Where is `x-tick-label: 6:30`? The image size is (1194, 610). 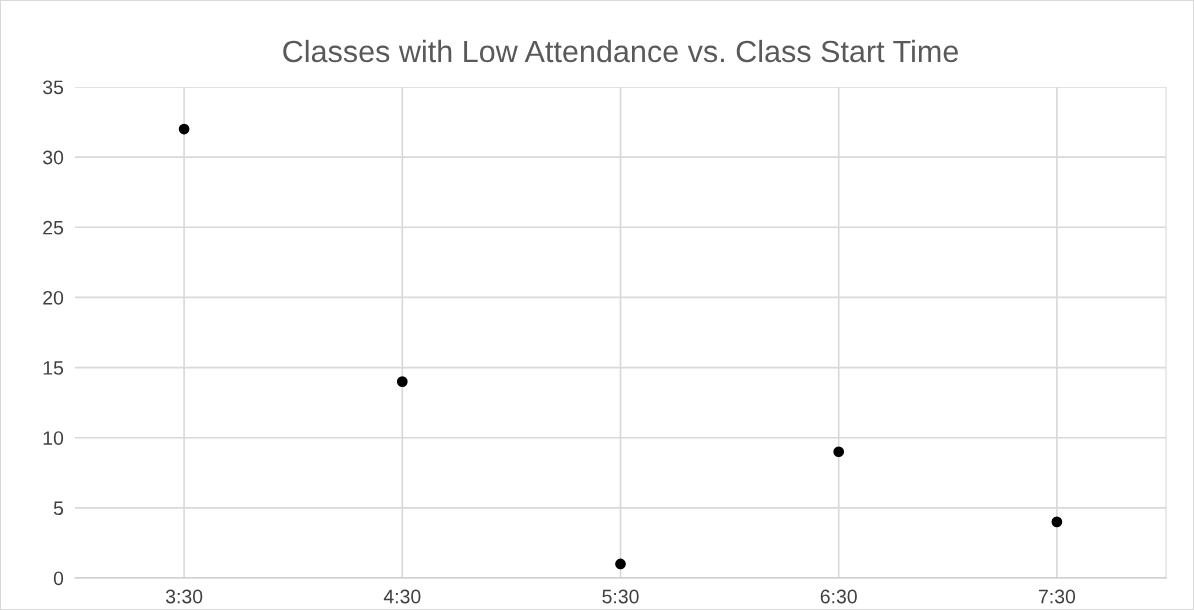
x-tick-label: 6:30 is located at coordinates (838, 596).